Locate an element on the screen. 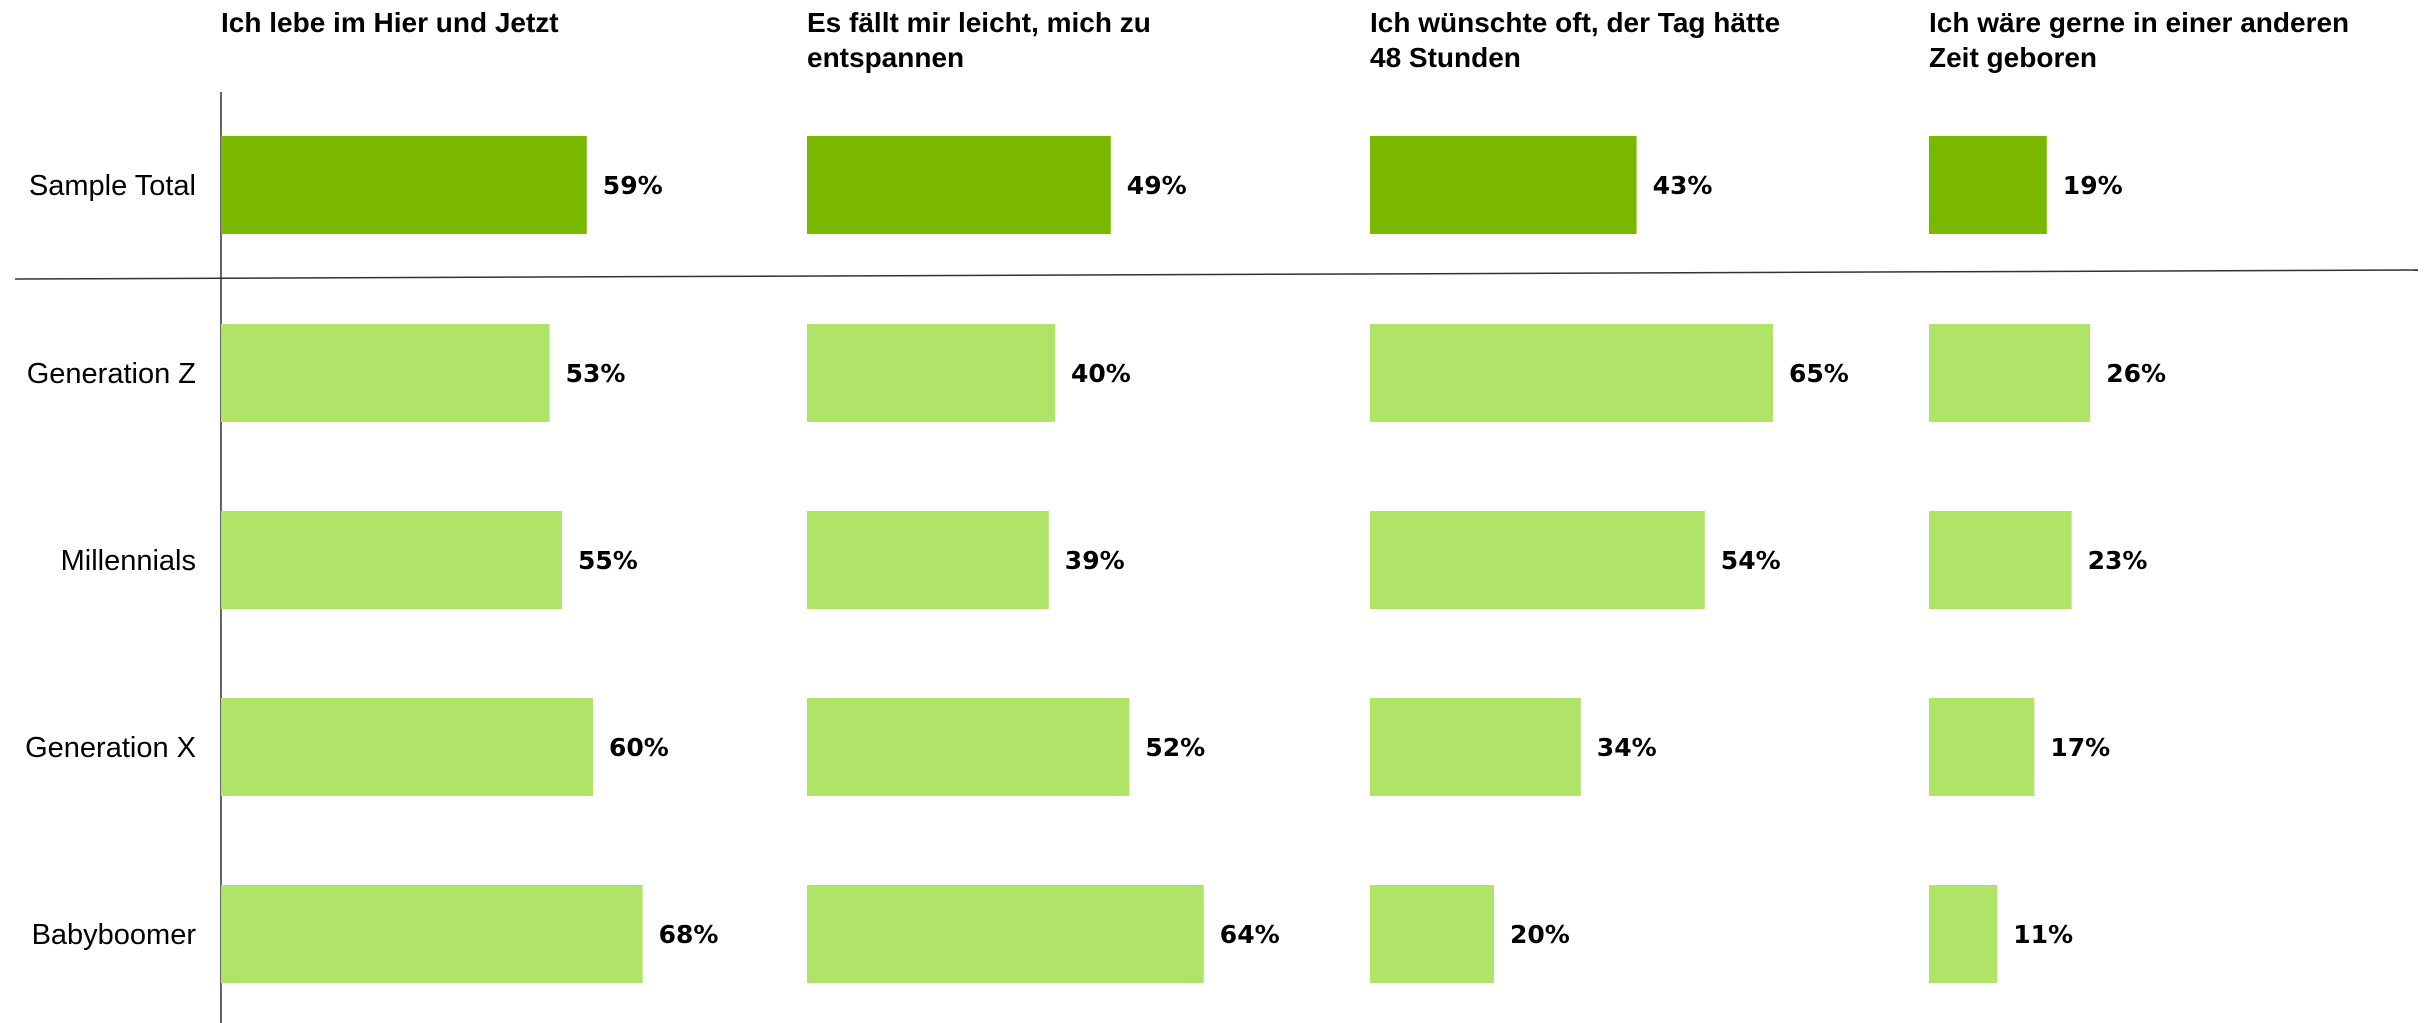 The height and width of the screenshot is (1023, 2425). value-label: 11% is located at coordinates (2043, 934).